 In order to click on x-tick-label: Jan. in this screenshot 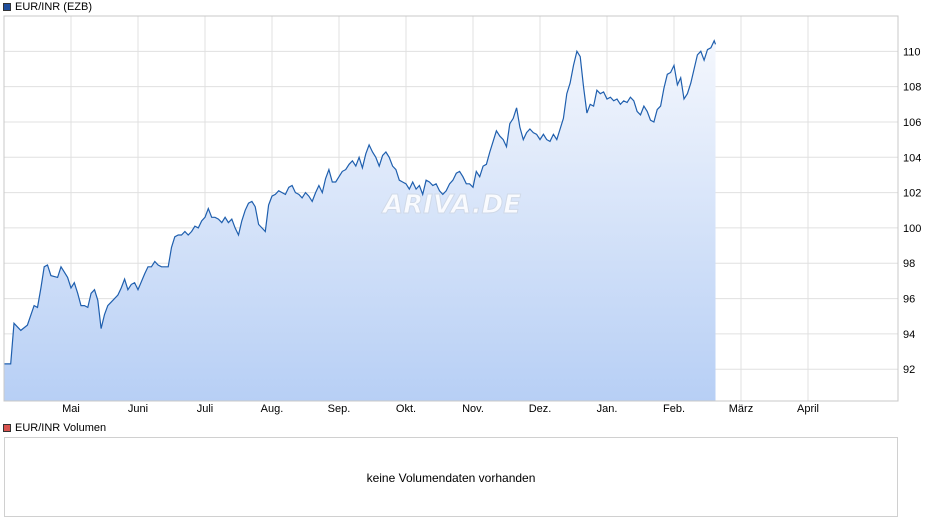, I will do `click(607, 409)`.